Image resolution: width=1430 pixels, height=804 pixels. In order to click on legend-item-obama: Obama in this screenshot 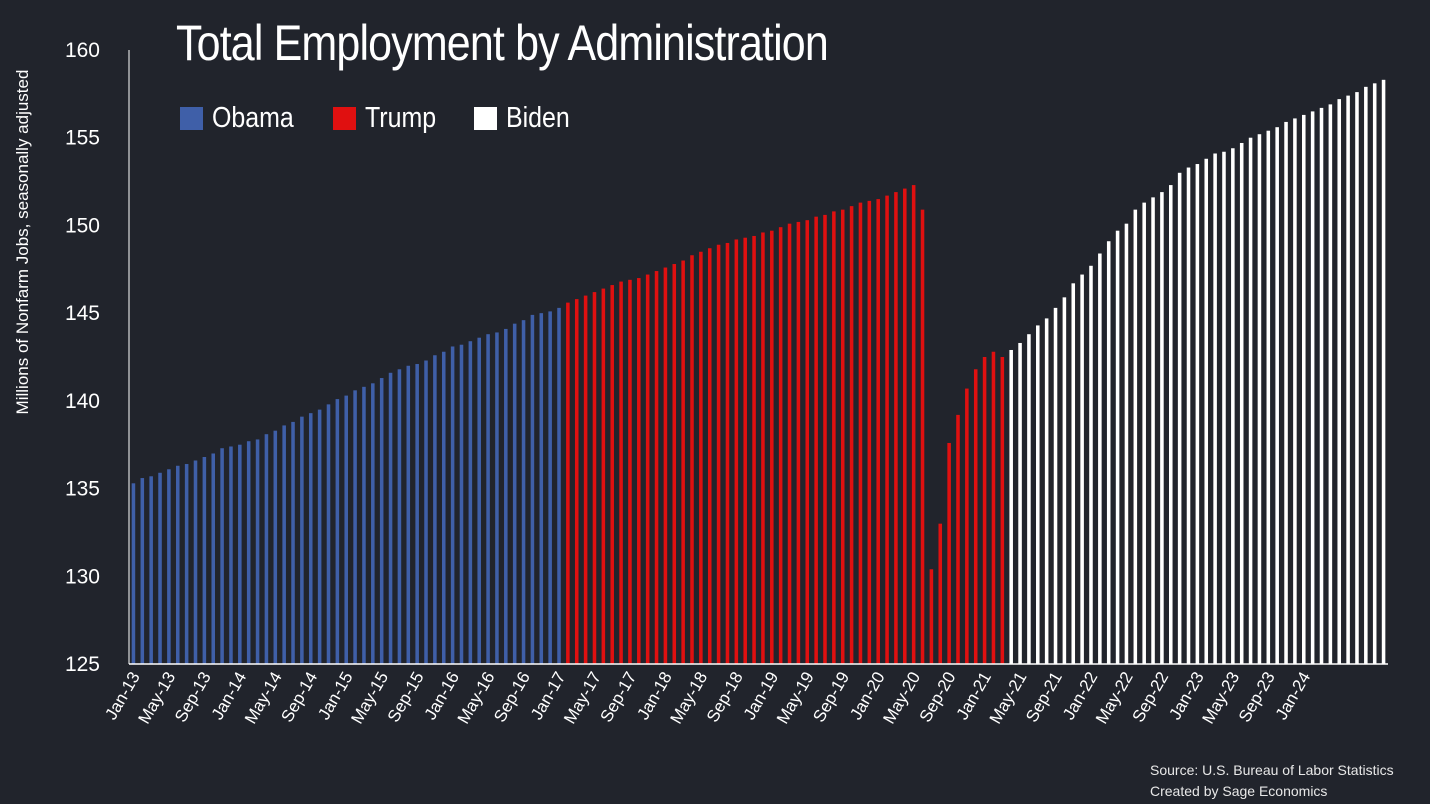, I will do `click(243, 118)`.